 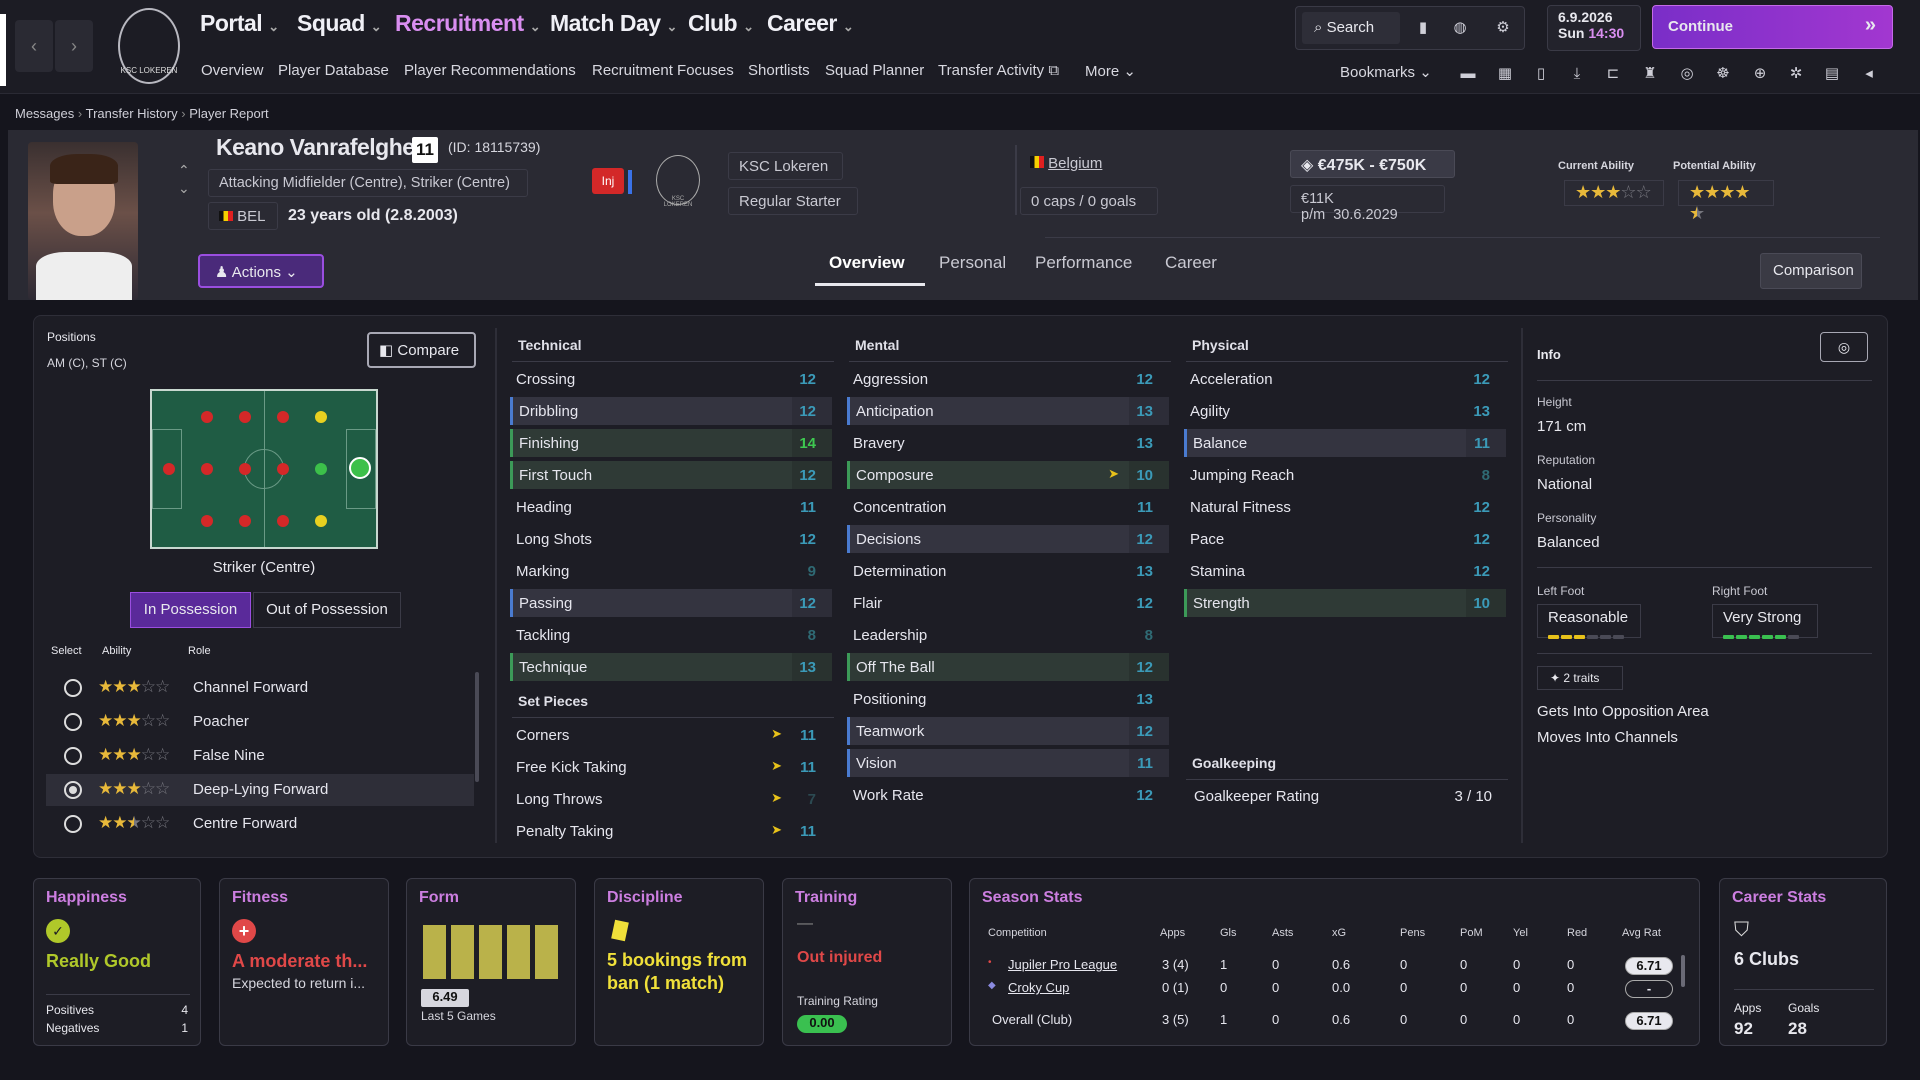 What do you see at coordinates (1772, 27) in the screenshot?
I see `continue-button: Continue »` at bounding box center [1772, 27].